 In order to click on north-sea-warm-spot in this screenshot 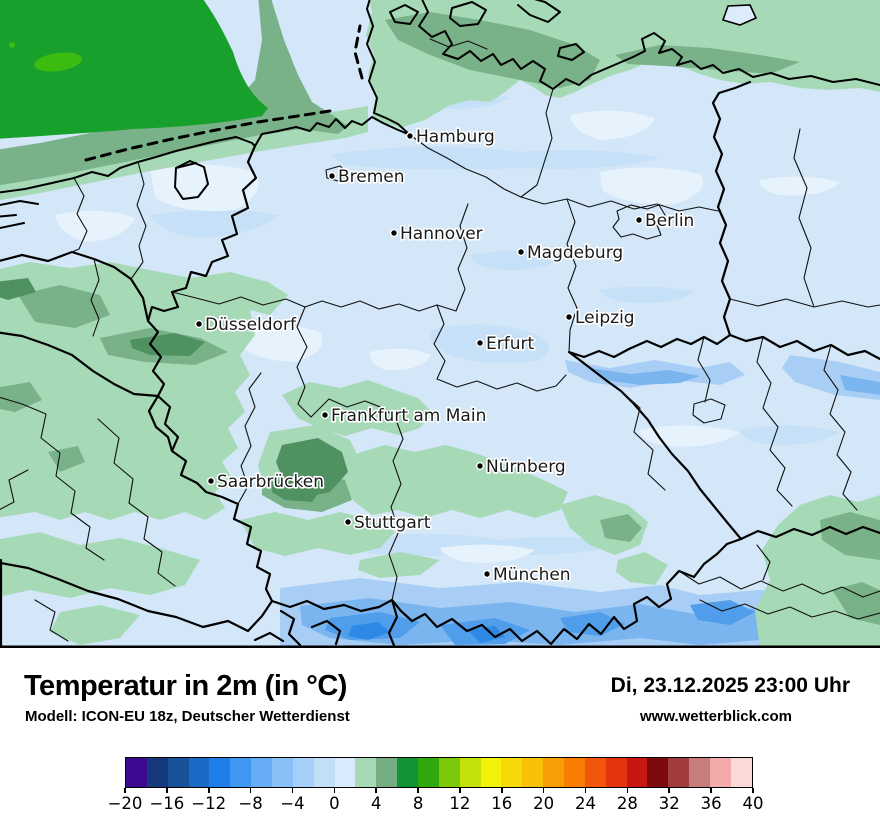, I will do `click(58, 62)`.